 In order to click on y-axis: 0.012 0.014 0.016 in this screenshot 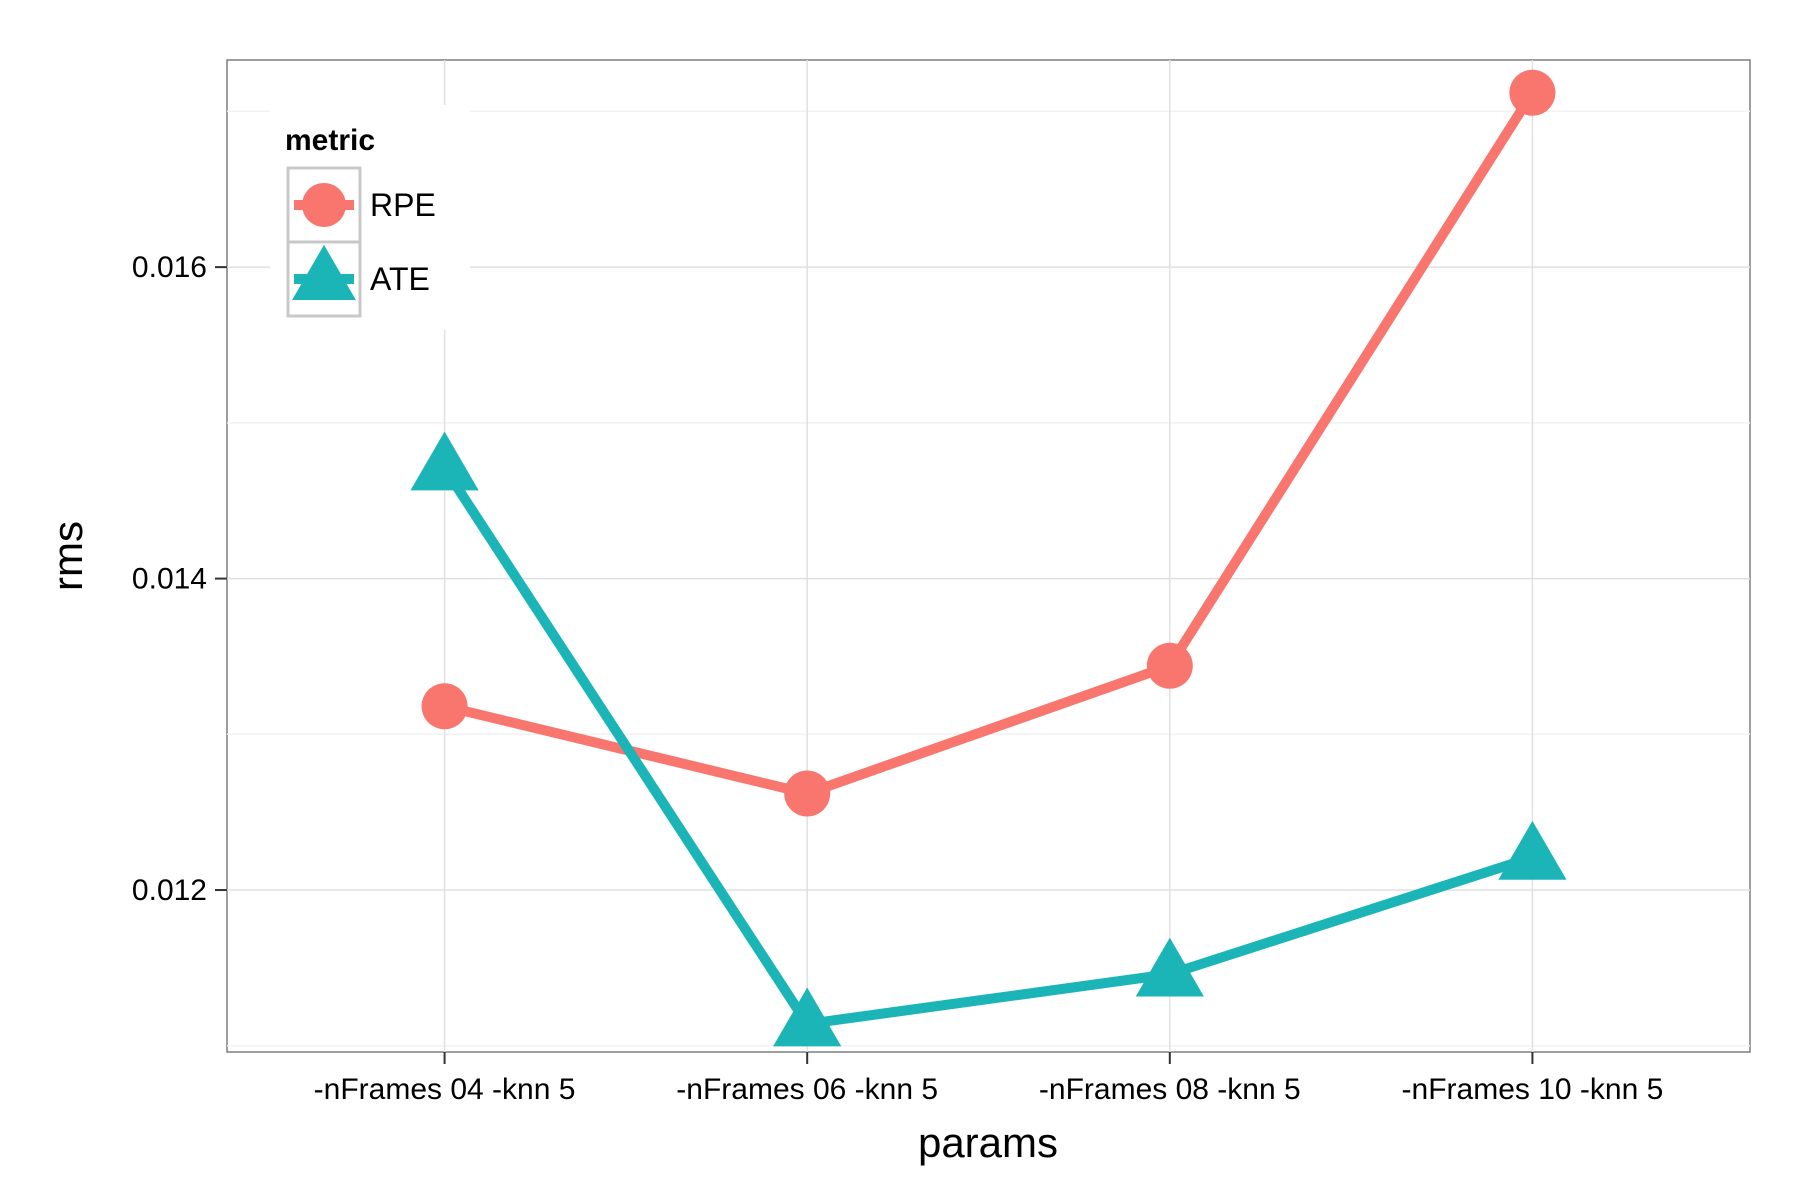, I will do `click(179, 579)`.